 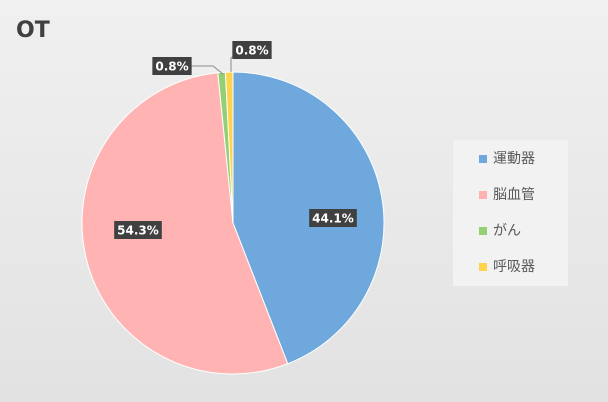 What do you see at coordinates (207, 70) in the screenshot?
I see `leader-line` at bounding box center [207, 70].